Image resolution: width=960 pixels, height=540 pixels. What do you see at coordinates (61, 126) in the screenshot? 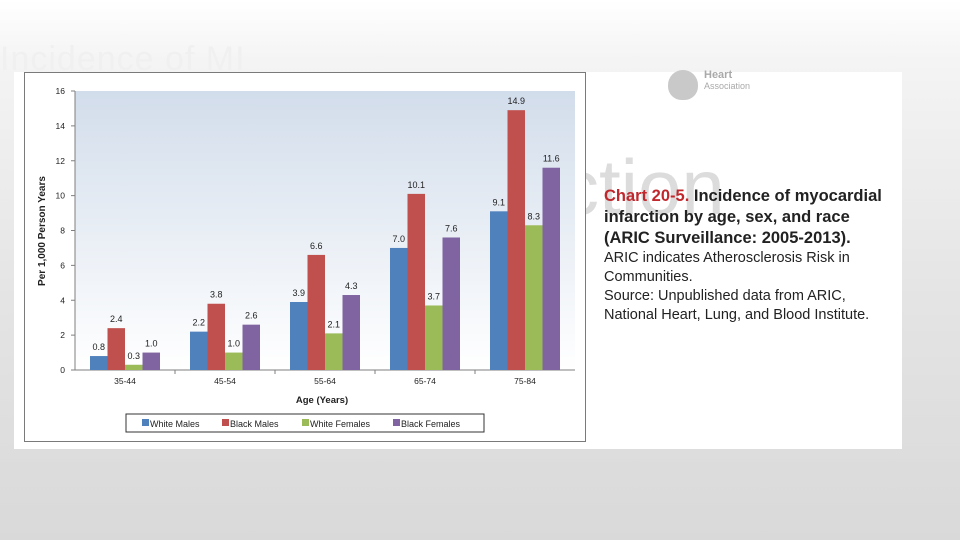
I see `y-tick-label: 14` at bounding box center [61, 126].